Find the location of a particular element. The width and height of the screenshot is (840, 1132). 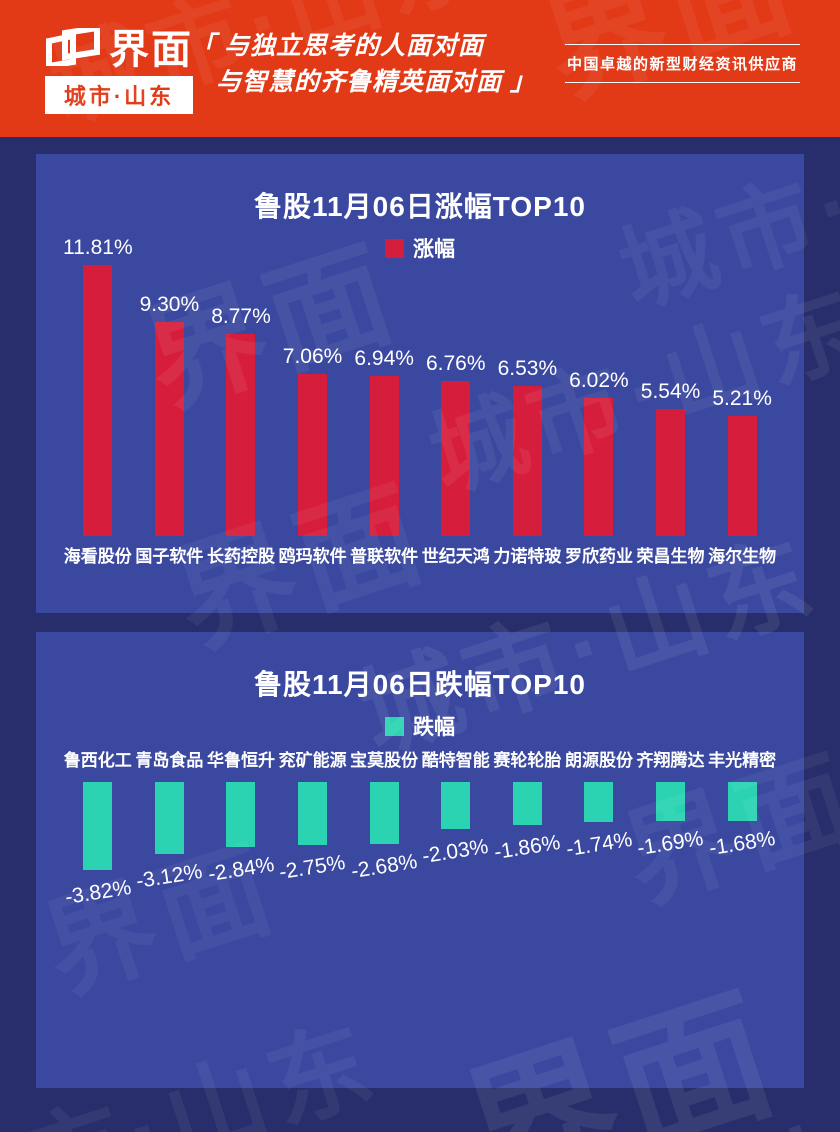

value-label: 8.77% is located at coordinates (241, 316).